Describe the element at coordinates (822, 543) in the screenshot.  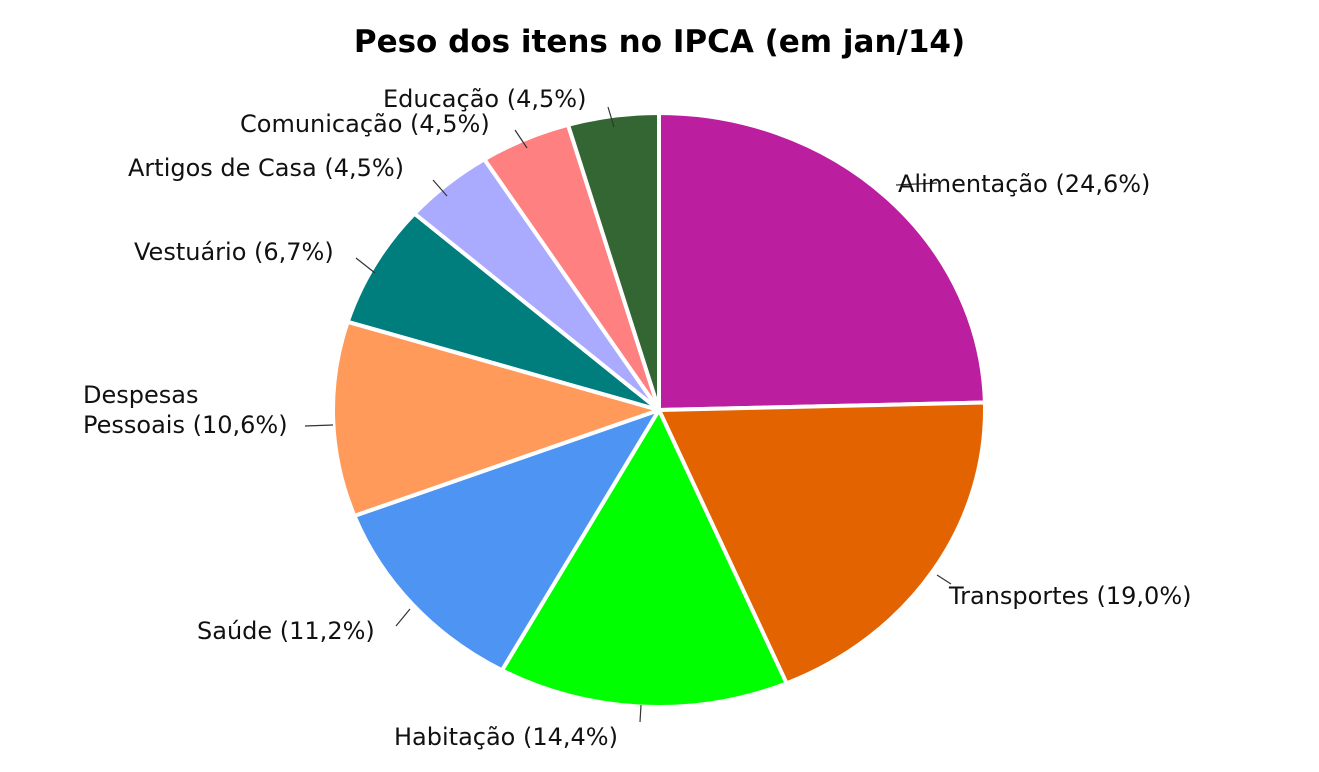
I see `pie-slice-transportes` at that location.